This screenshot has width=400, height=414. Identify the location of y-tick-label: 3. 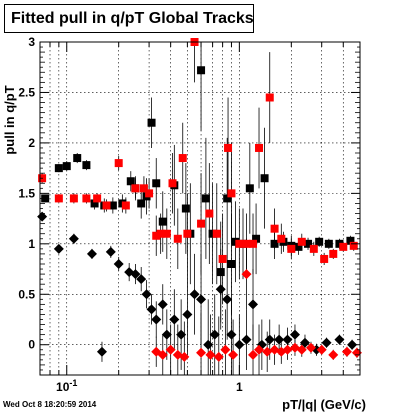
(31, 42).